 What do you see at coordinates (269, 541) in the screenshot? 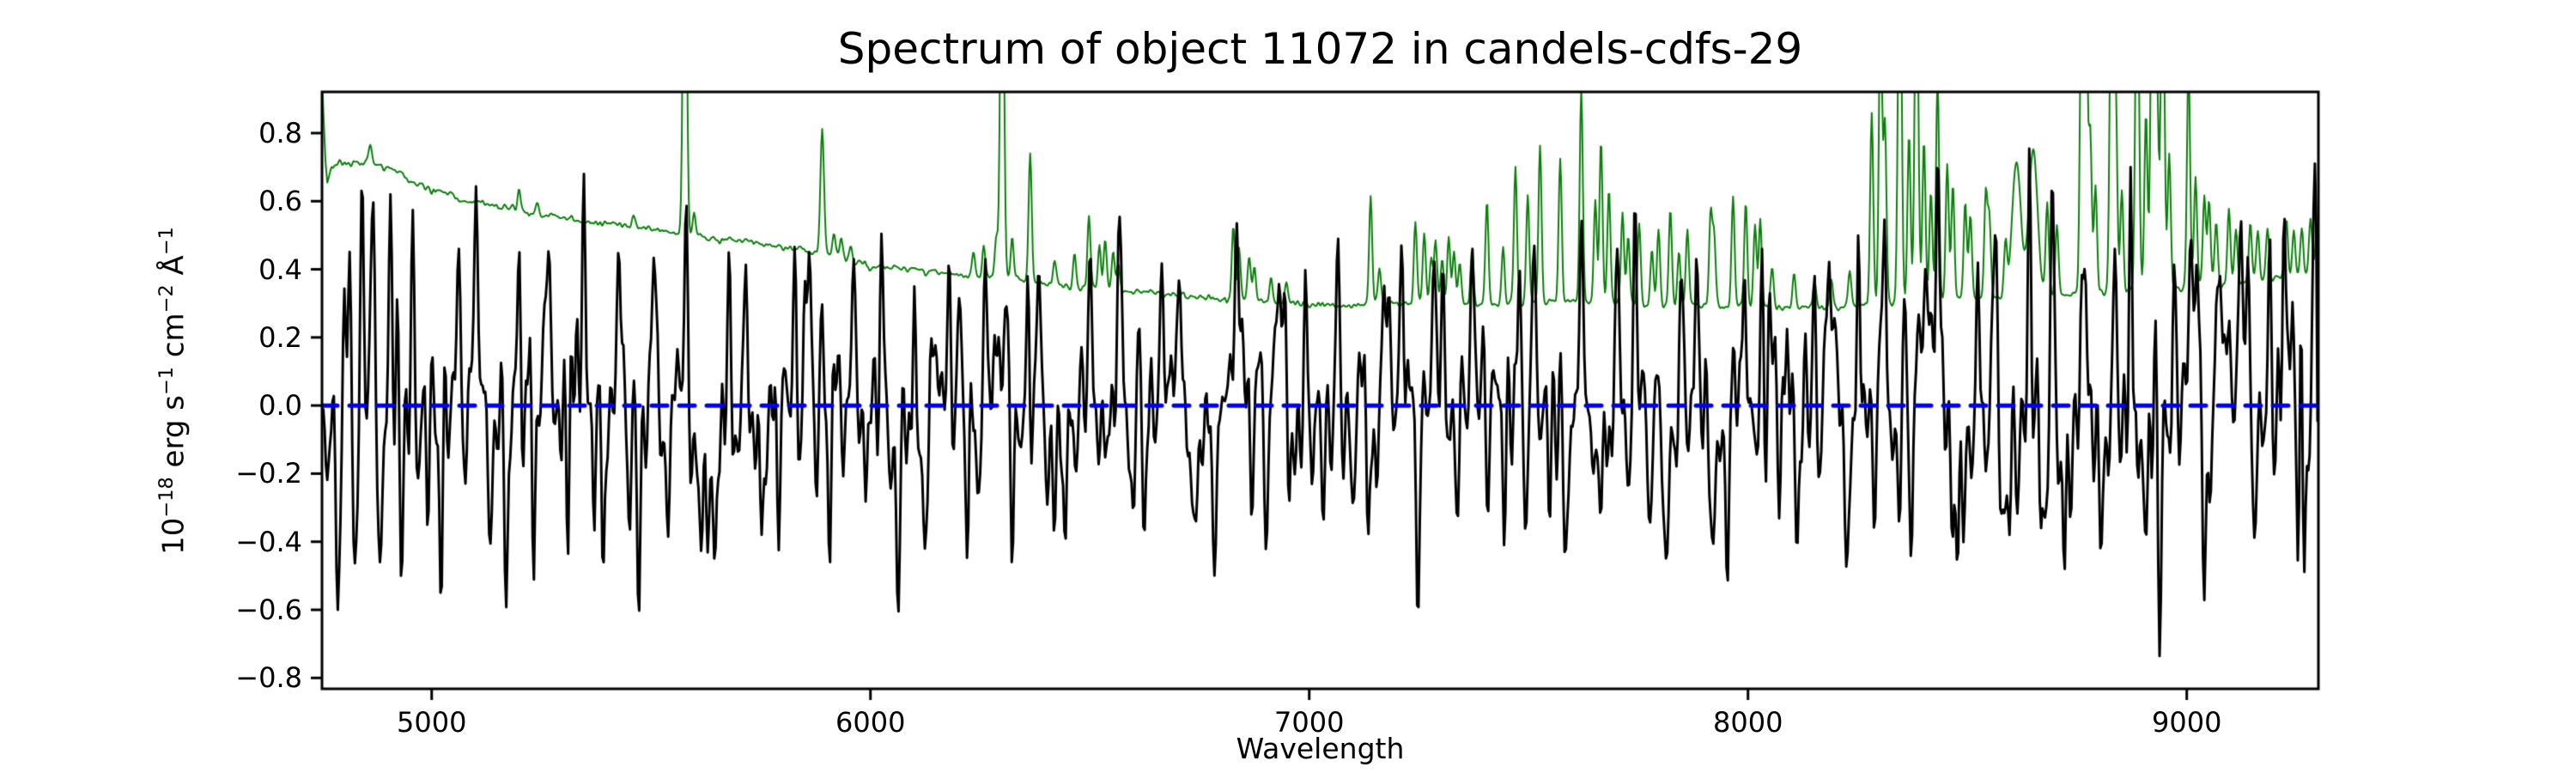
I see `y-tick-label: −0.4` at bounding box center [269, 541].